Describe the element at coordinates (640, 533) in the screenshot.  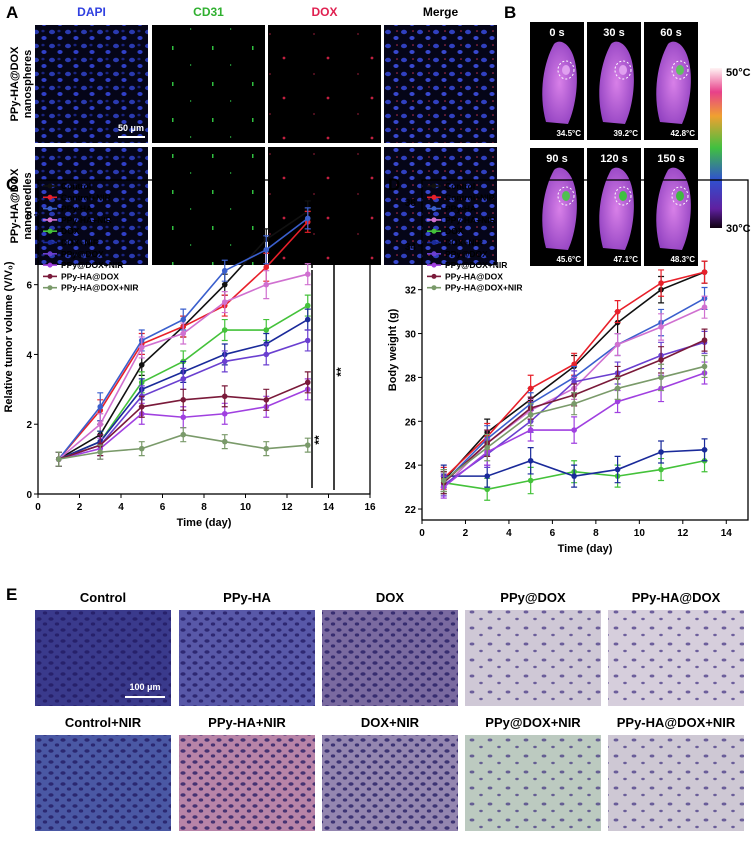
I see `x-tick-label: 10` at that location.